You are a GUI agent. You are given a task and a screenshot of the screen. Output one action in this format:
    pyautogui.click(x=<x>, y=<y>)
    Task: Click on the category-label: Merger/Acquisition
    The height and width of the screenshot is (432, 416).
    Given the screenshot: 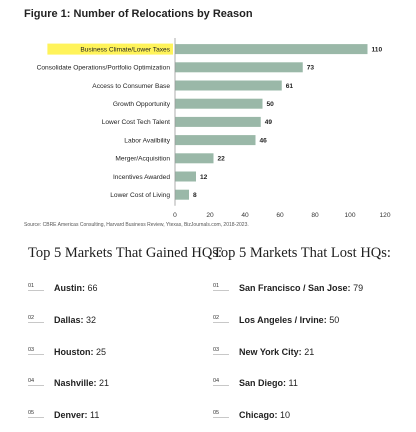 What is the action you would take?
    pyautogui.click(x=142, y=159)
    